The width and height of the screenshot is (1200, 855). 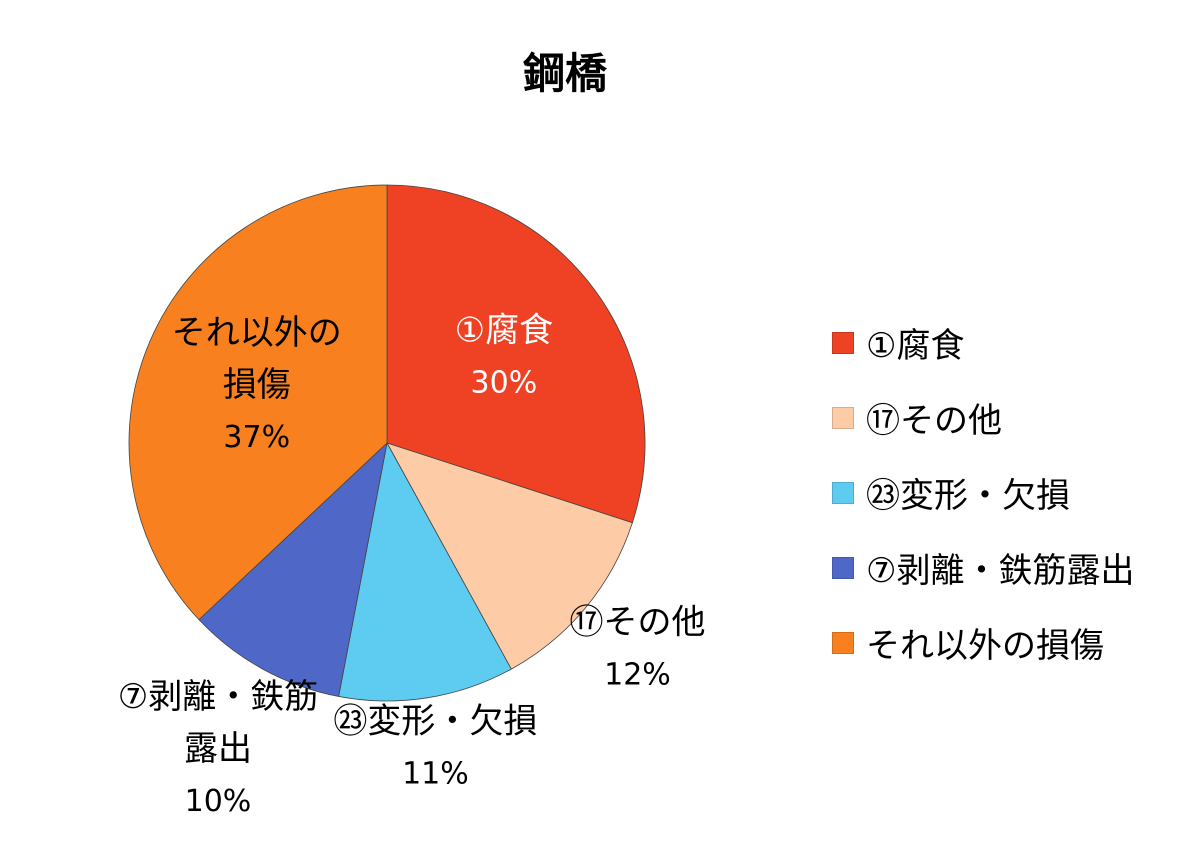 What do you see at coordinates (257, 333) in the screenshot?
I see `data-label-category: それ以外の` at bounding box center [257, 333].